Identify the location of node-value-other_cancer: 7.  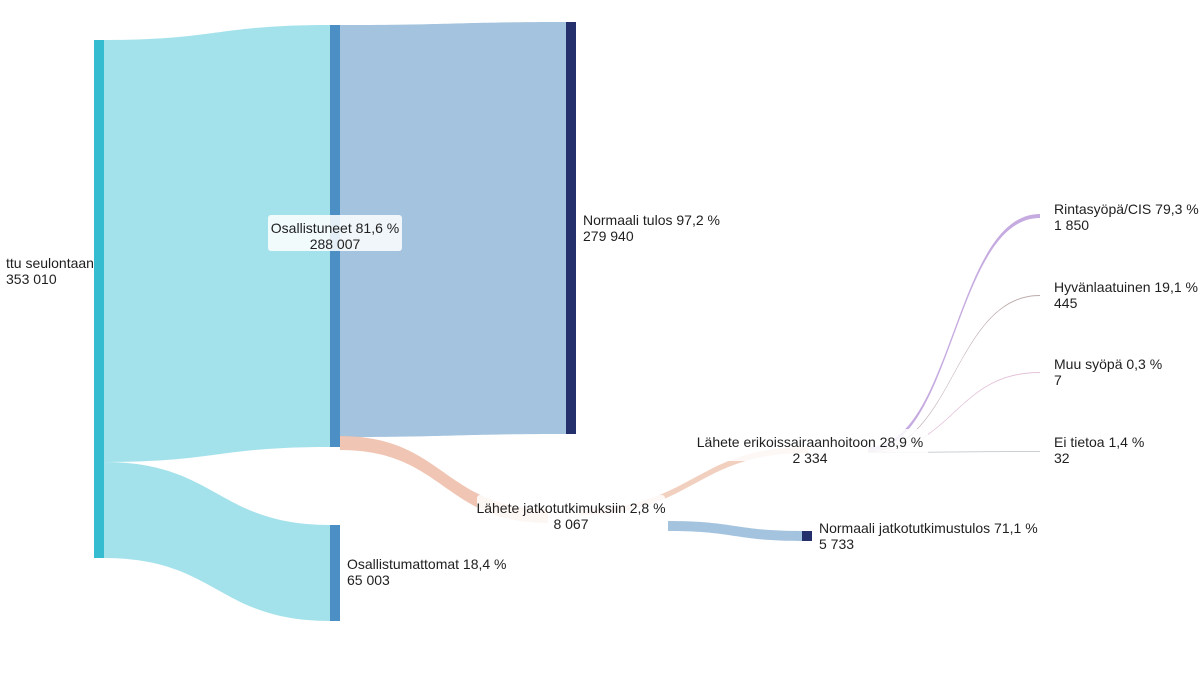
(1058, 380).